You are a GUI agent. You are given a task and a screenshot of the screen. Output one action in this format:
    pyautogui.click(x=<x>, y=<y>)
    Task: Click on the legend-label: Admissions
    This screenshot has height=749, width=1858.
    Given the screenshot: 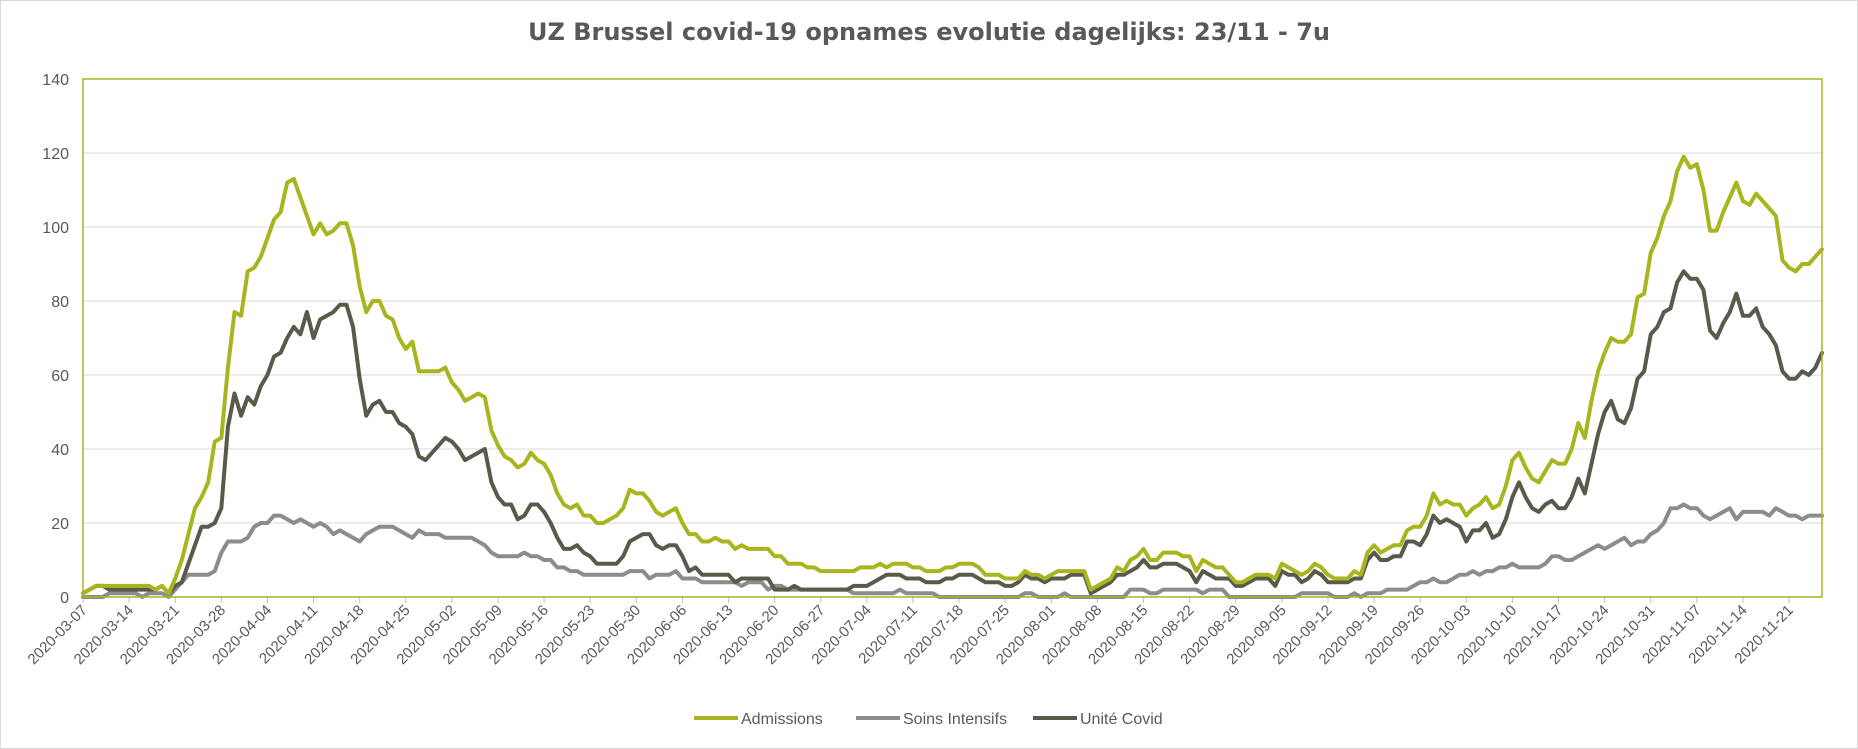 What is the action you would take?
    pyautogui.click(x=782, y=719)
    